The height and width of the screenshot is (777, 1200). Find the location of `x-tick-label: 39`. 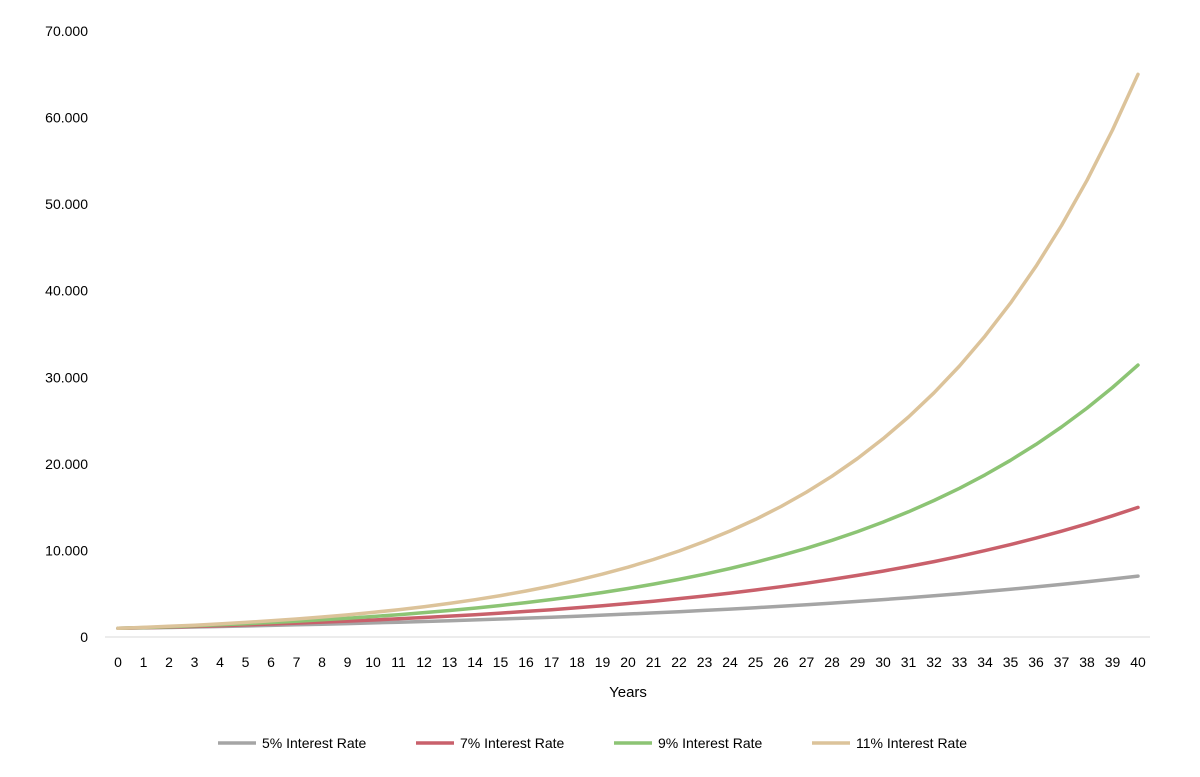

x-tick-label: 39 is located at coordinates (1113, 662).